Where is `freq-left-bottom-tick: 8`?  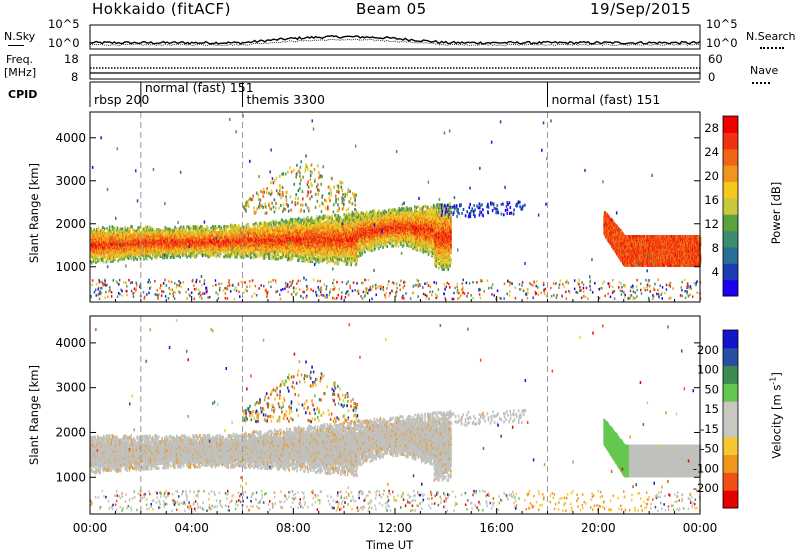 freq-left-bottom-tick: 8 is located at coordinates (74, 77).